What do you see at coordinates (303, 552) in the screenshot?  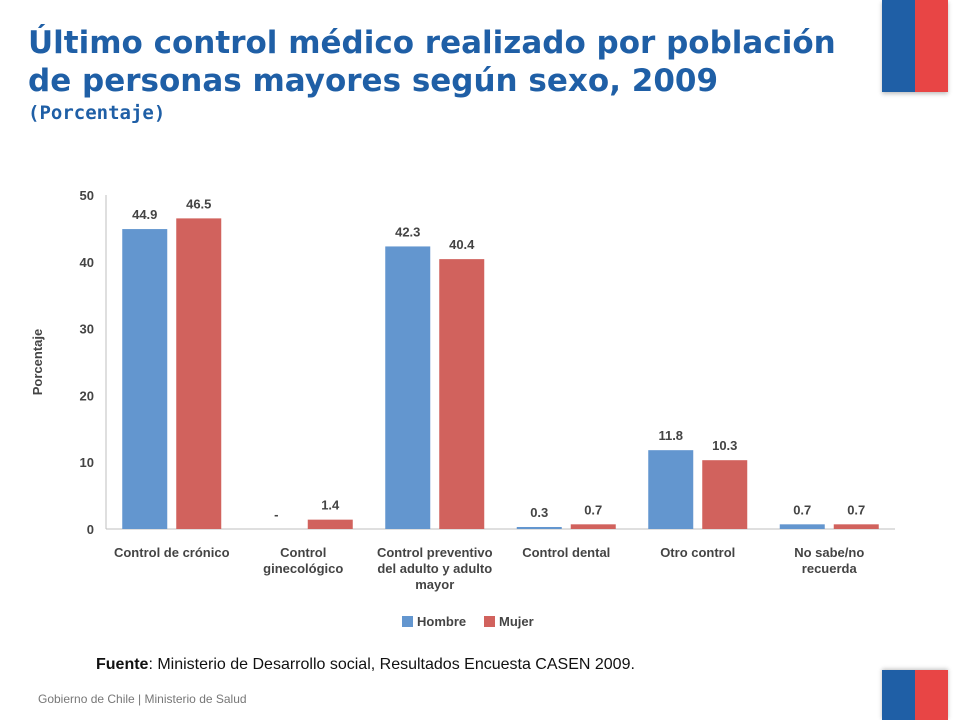 I see `x-tick-label: Control` at bounding box center [303, 552].